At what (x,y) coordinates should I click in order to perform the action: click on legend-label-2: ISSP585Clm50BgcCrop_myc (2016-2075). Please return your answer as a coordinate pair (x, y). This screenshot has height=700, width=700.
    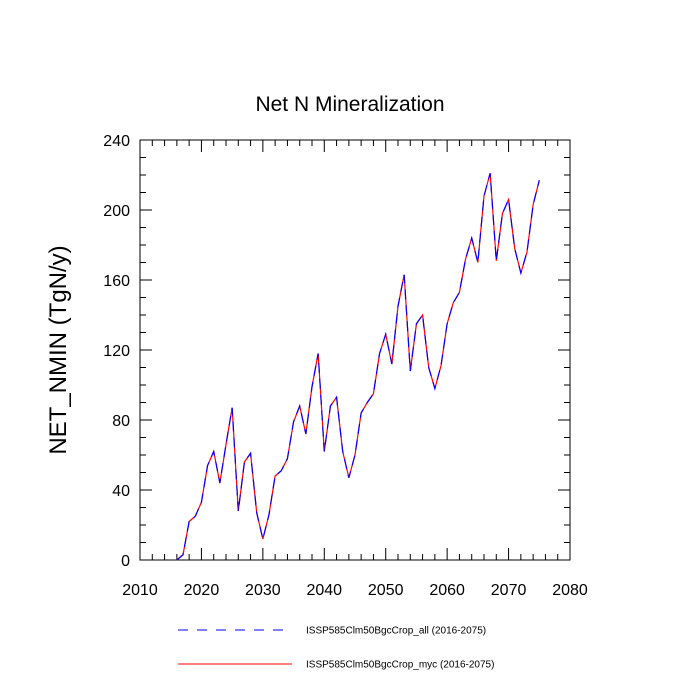
    Looking at the image, I should click on (400, 665).